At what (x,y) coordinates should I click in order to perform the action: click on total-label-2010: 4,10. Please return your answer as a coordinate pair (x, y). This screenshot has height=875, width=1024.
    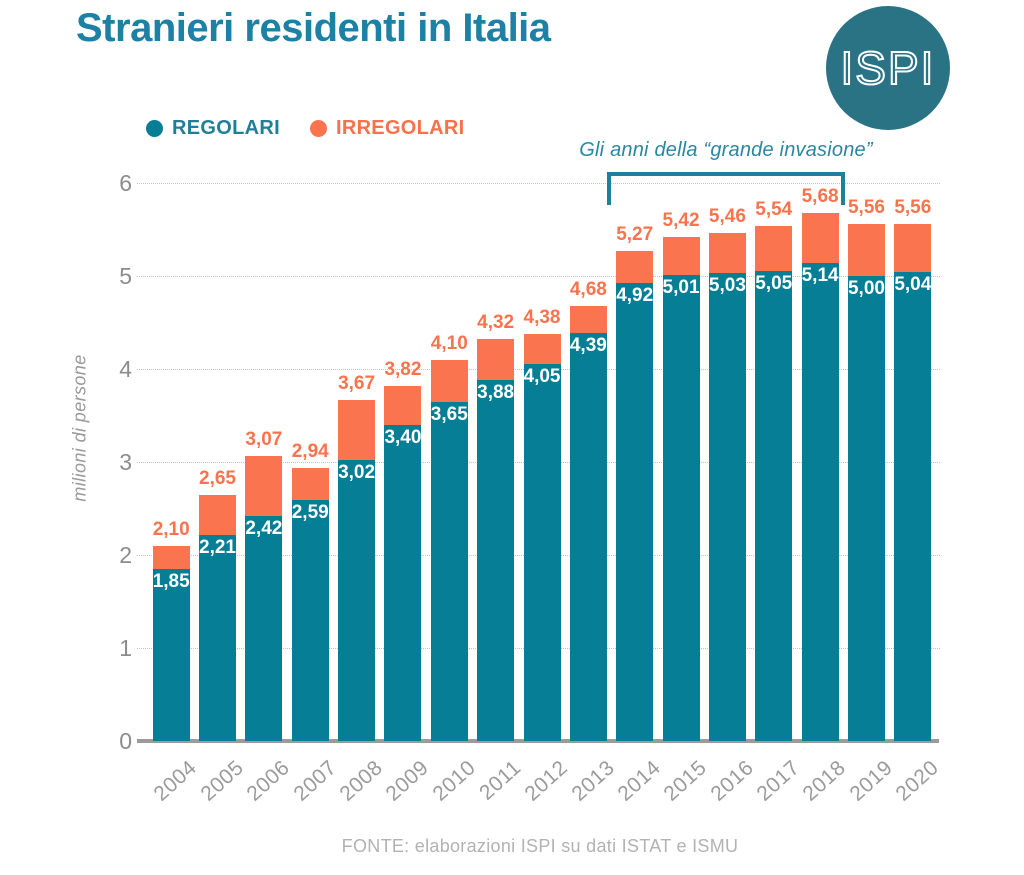
    Looking at the image, I should click on (449, 343).